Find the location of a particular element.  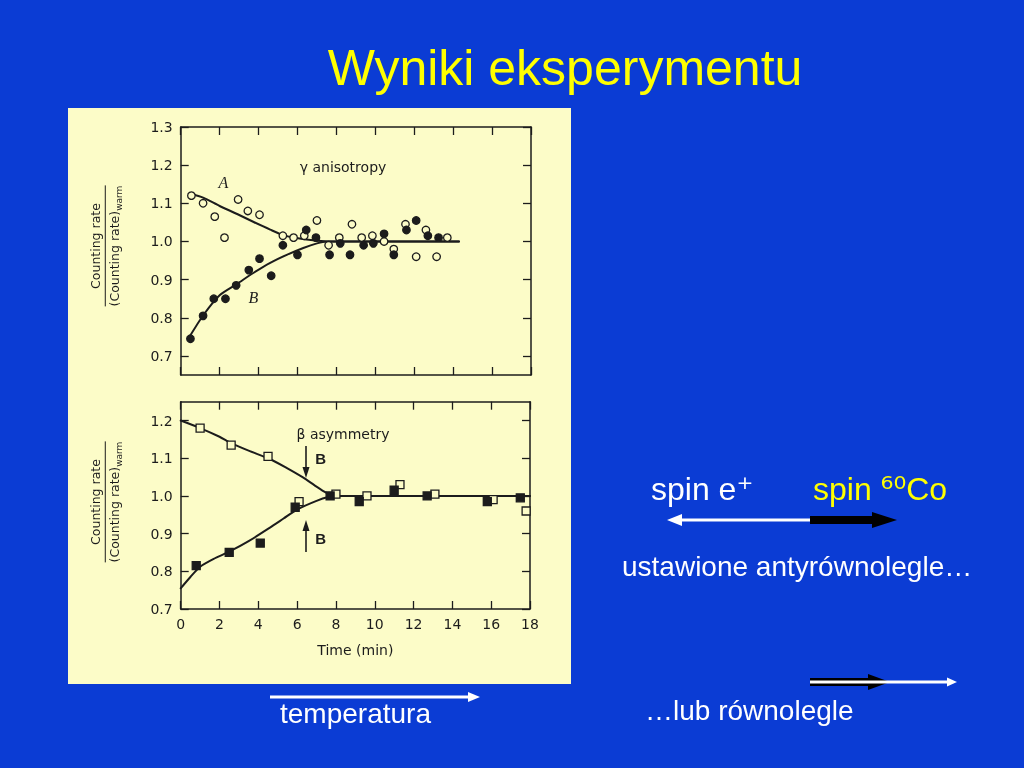

text: γ anisotropy is located at coordinates (343, 167).